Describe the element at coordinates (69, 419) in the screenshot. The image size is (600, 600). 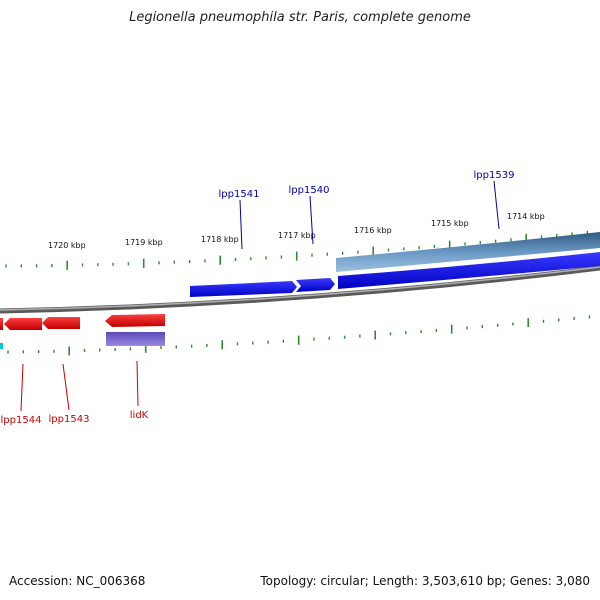
I see `gene-label-lpp1543: lpp1543` at that location.